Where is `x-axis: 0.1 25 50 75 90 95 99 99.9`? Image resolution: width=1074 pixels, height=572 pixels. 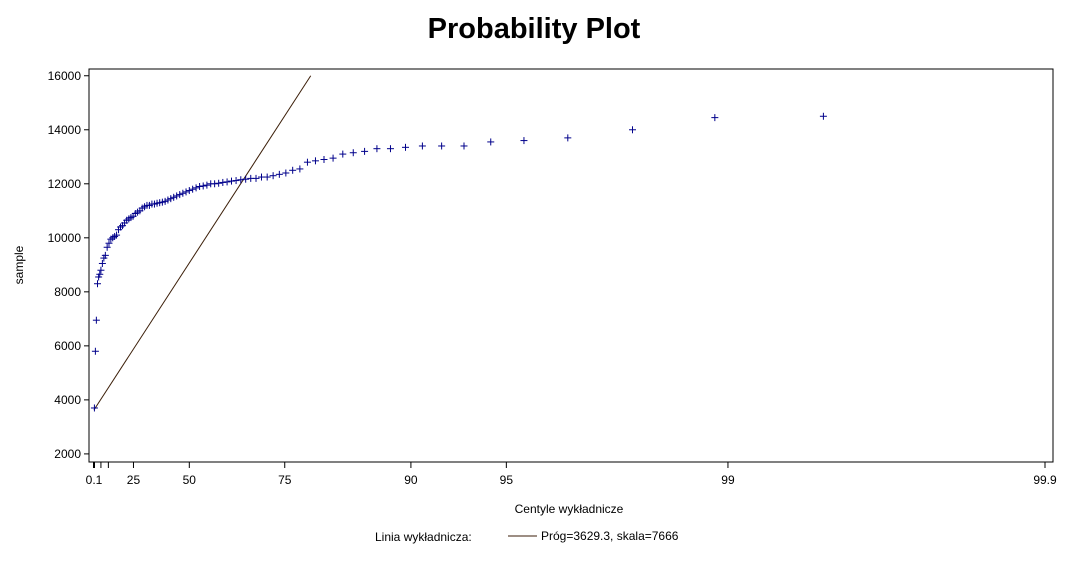
x-axis: 0.1 25 50 75 90 95 99 99.9 is located at coordinates (571, 474).